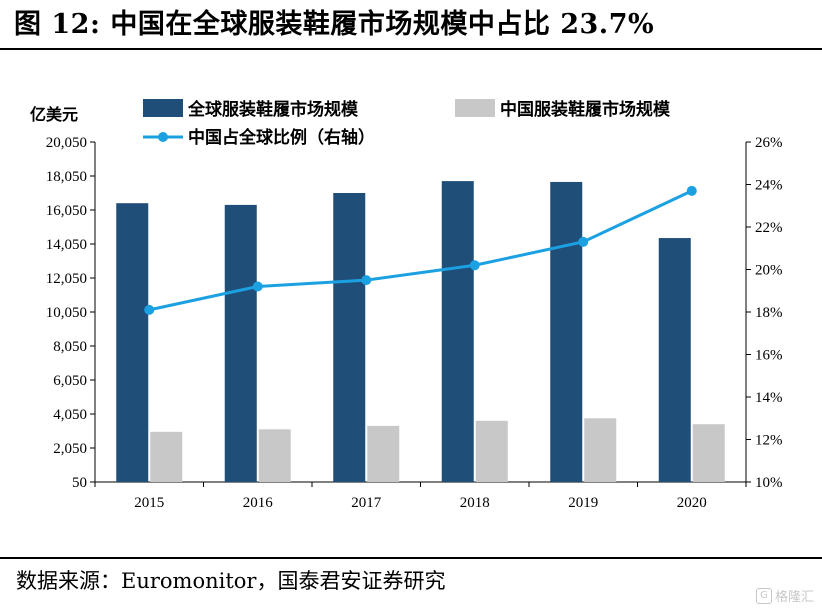 The image size is (822, 611). Describe the element at coordinates (769, 441) in the screenshot. I see `right-tick-label: 12%` at that location.